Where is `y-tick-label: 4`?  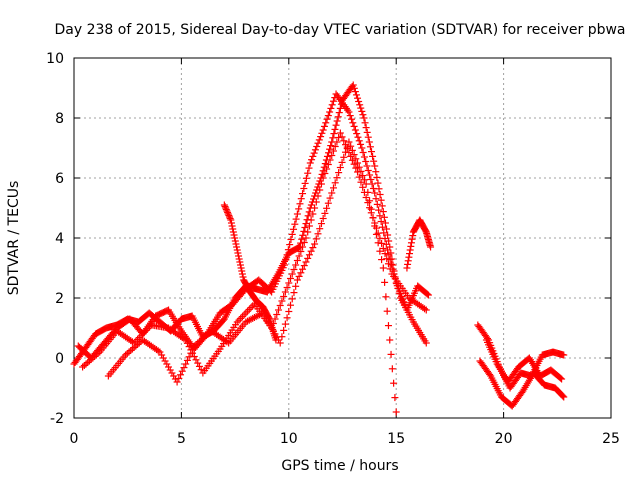 y-tick-label: 4 is located at coordinates (59, 239).